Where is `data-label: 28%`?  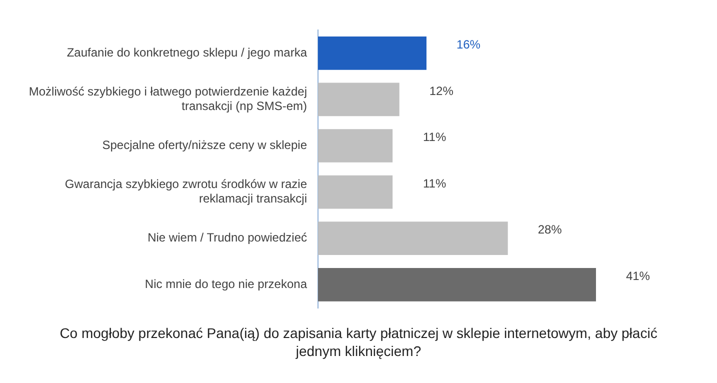
data-label: 28% is located at coordinates (550, 229).